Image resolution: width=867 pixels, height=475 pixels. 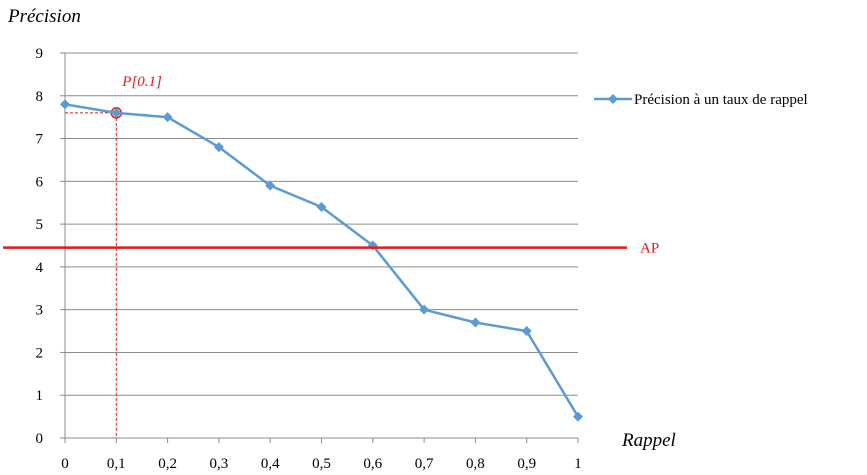 What do you see at coordinates (649, 249) in the screenshot?
I see `ap-label: AP` at bounding box center [649, 249].